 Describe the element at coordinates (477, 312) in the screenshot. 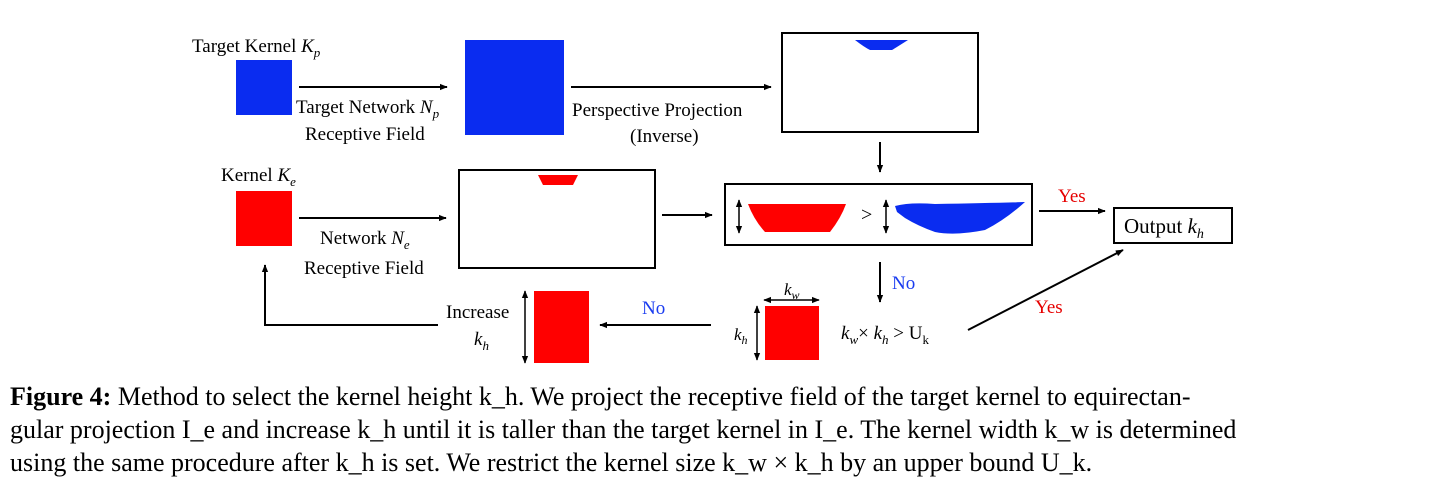

I see `increase-label: Increase` at that location.